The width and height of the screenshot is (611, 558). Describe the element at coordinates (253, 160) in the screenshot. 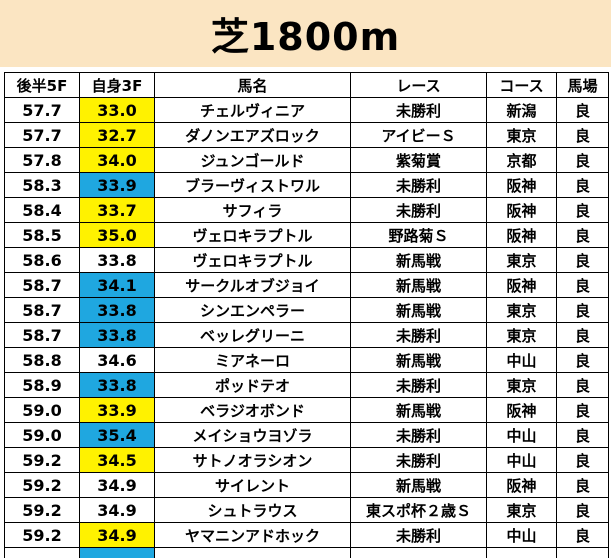

I see `cell-horse: ジュンゴールド` at that location.